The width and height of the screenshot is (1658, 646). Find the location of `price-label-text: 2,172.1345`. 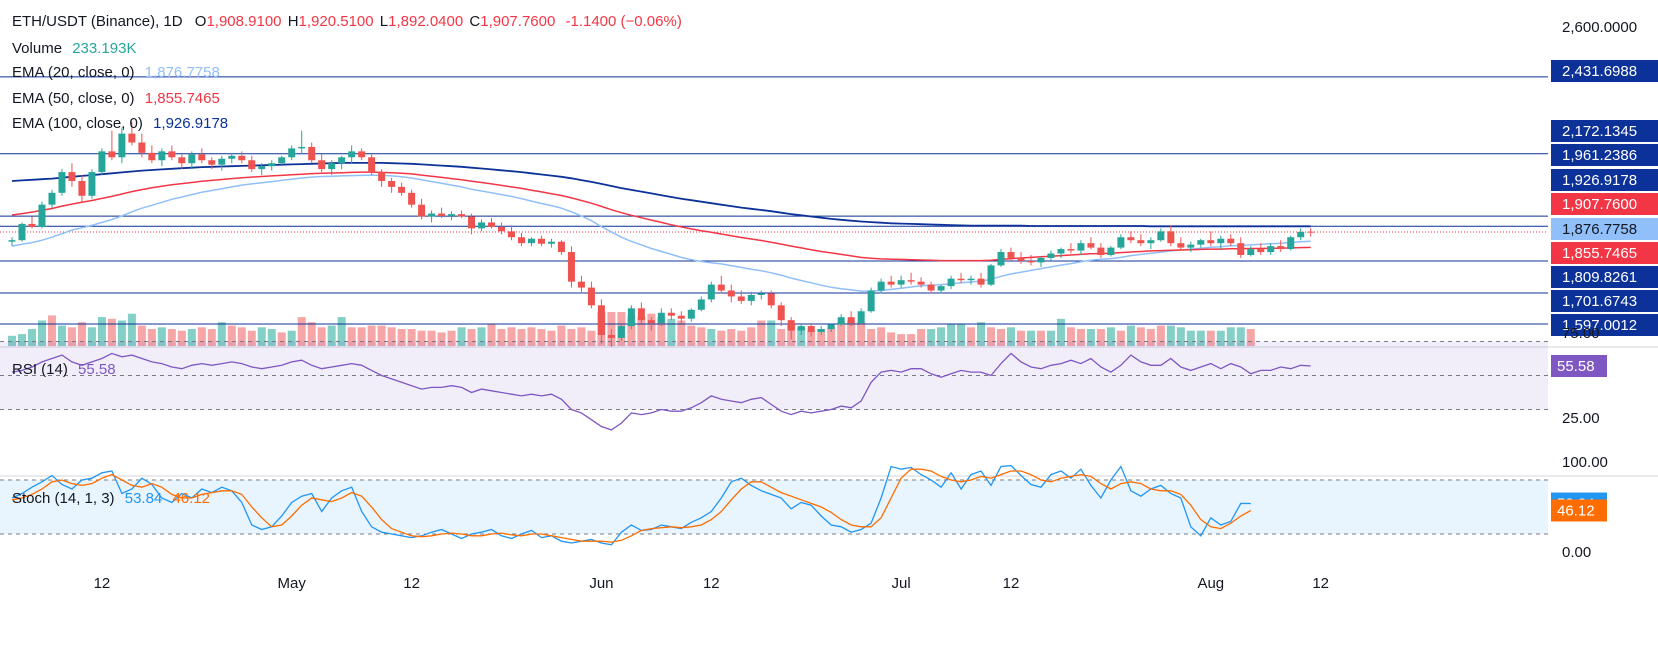

price-label-text: 2,172.1345 is located at coordinates (1599, 131).